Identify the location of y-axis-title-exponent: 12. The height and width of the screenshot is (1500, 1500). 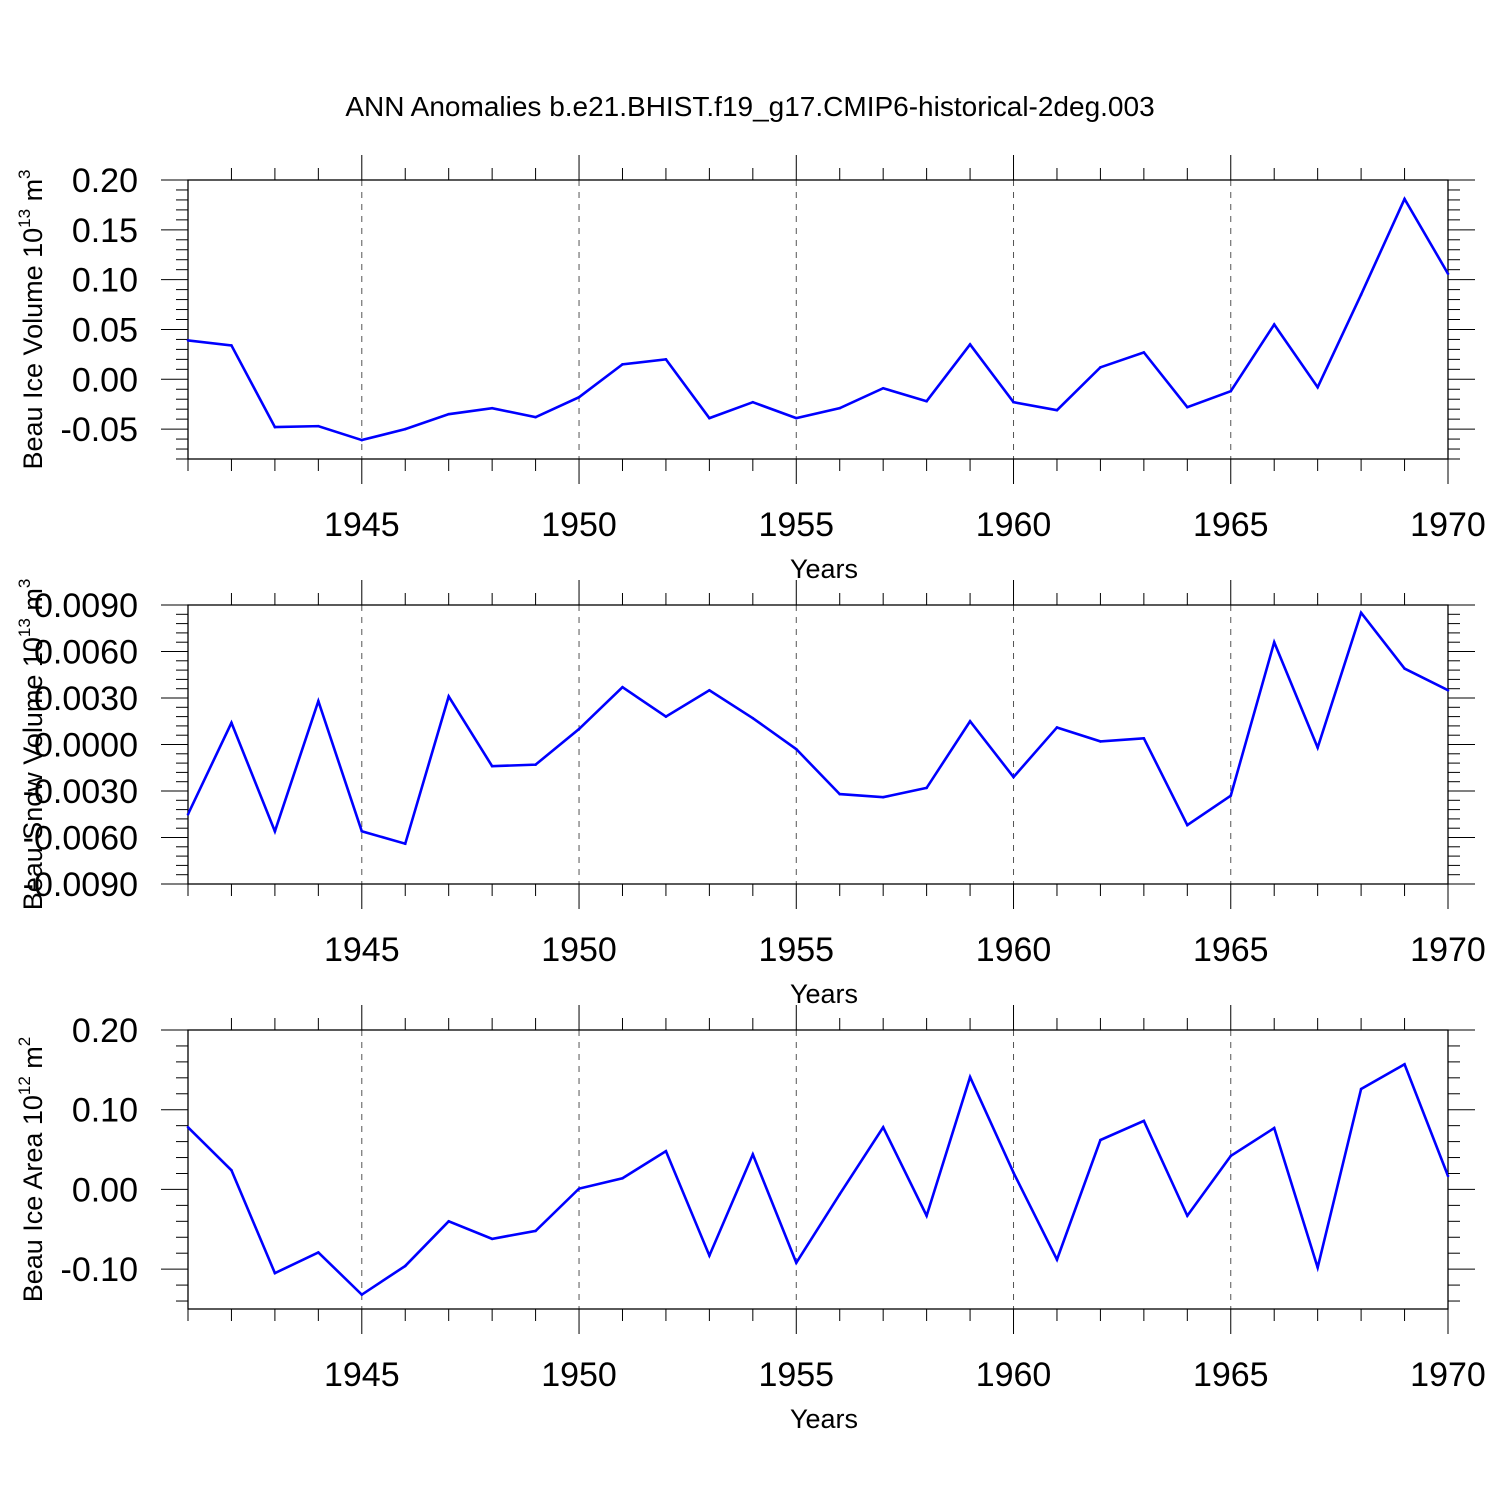
(24, 1085).